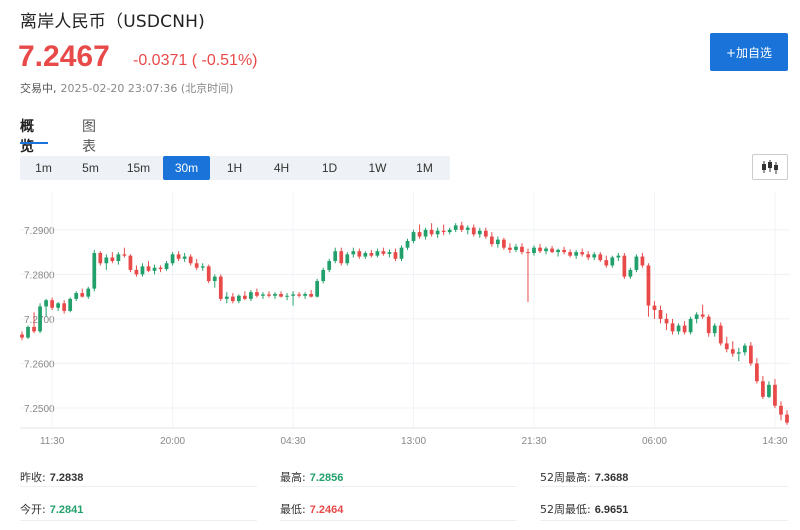  I want to click on tab-chart: 图表, so click(89, 137).